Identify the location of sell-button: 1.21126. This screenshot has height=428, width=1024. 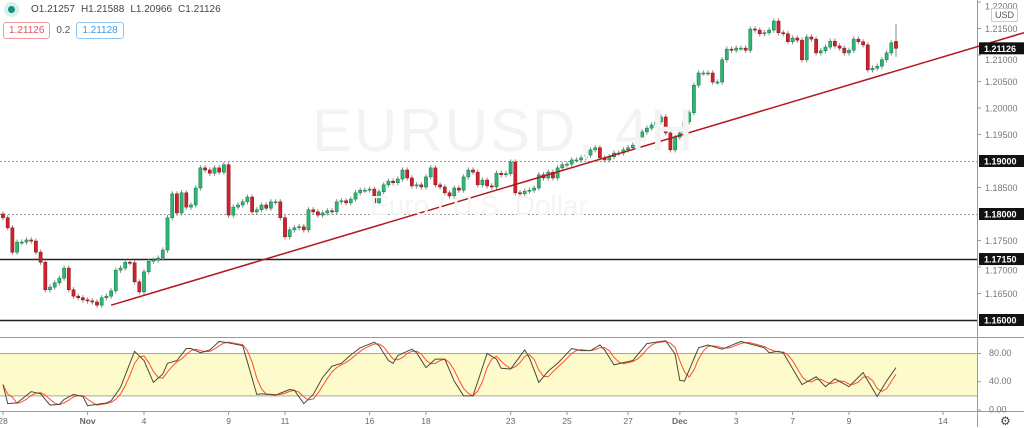
(27, 30).